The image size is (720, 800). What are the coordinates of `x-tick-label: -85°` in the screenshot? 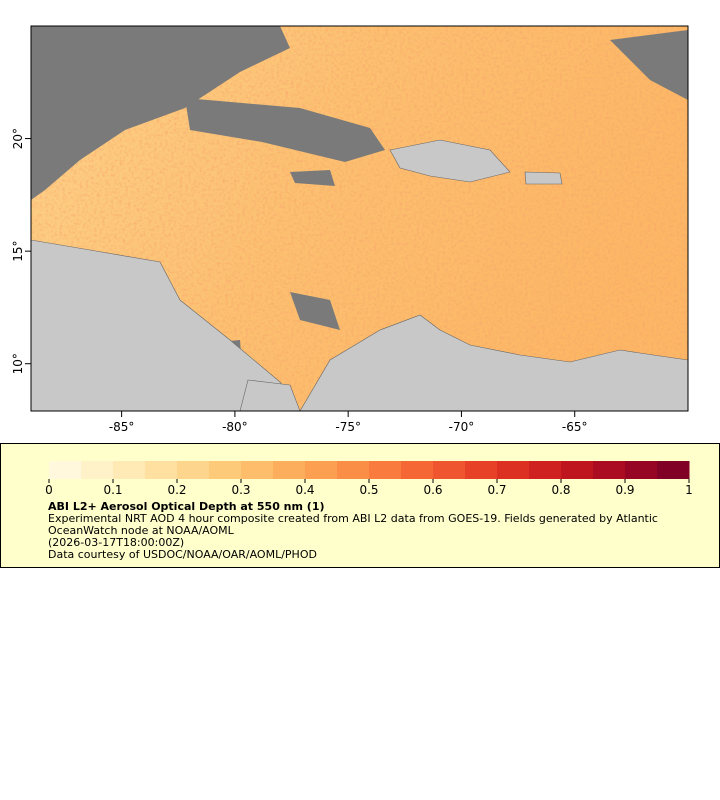 It's located at (122, 427).